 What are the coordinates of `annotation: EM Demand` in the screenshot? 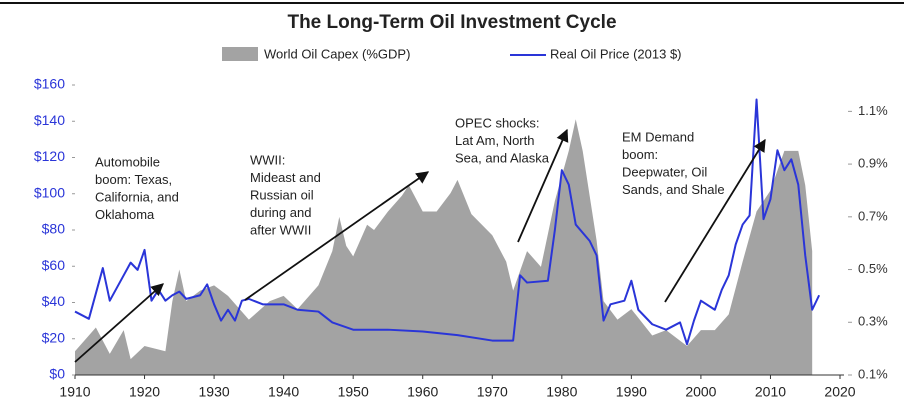 It's located at (658, 136).